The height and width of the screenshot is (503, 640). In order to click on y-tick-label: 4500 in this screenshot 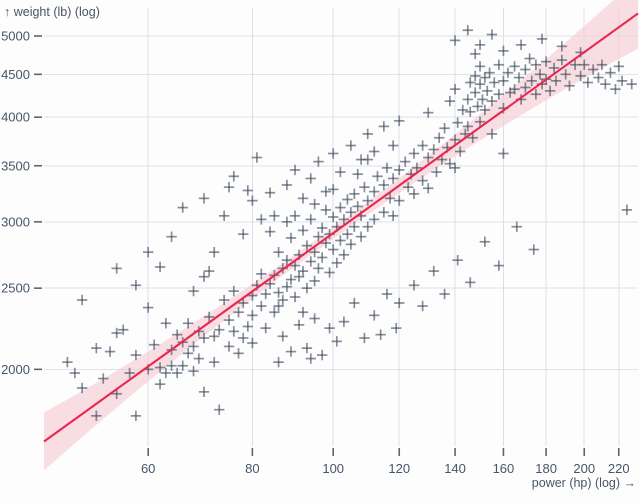, I will do `click(15, 74)`.